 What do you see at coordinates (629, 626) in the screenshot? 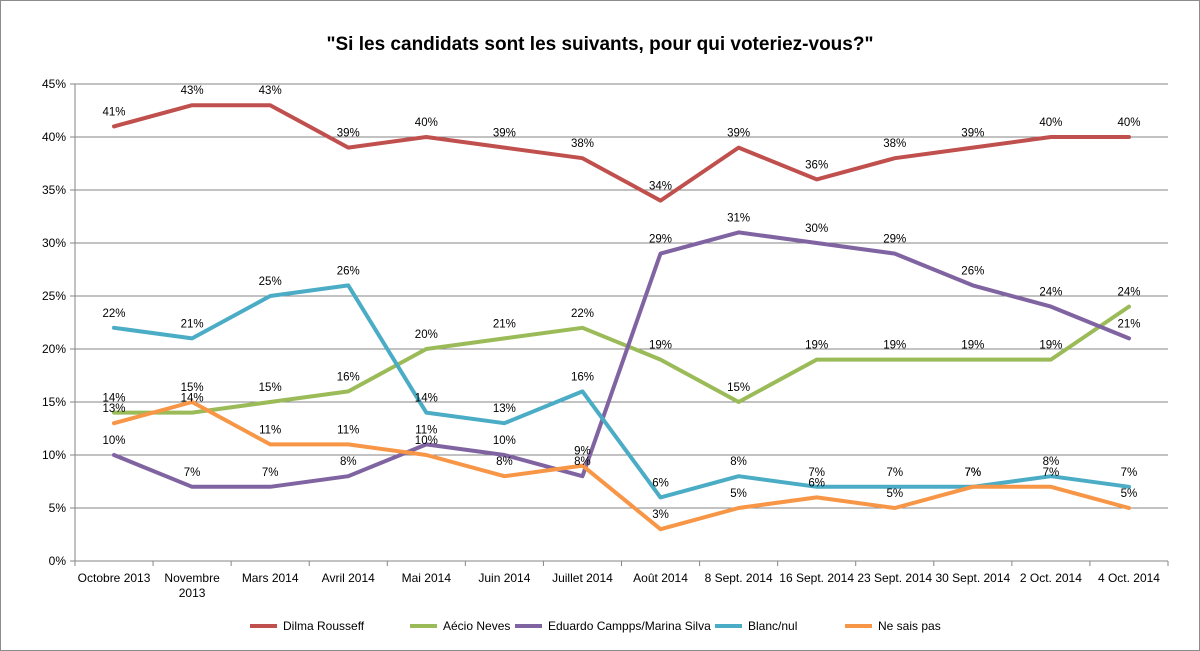
I see `legend-label: Eduardo Campps/Marina Silva` at bounding box center [629, 626].